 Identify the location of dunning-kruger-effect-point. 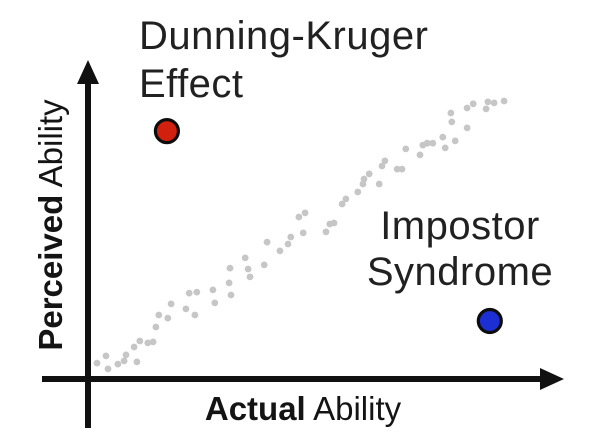
(166, 131).